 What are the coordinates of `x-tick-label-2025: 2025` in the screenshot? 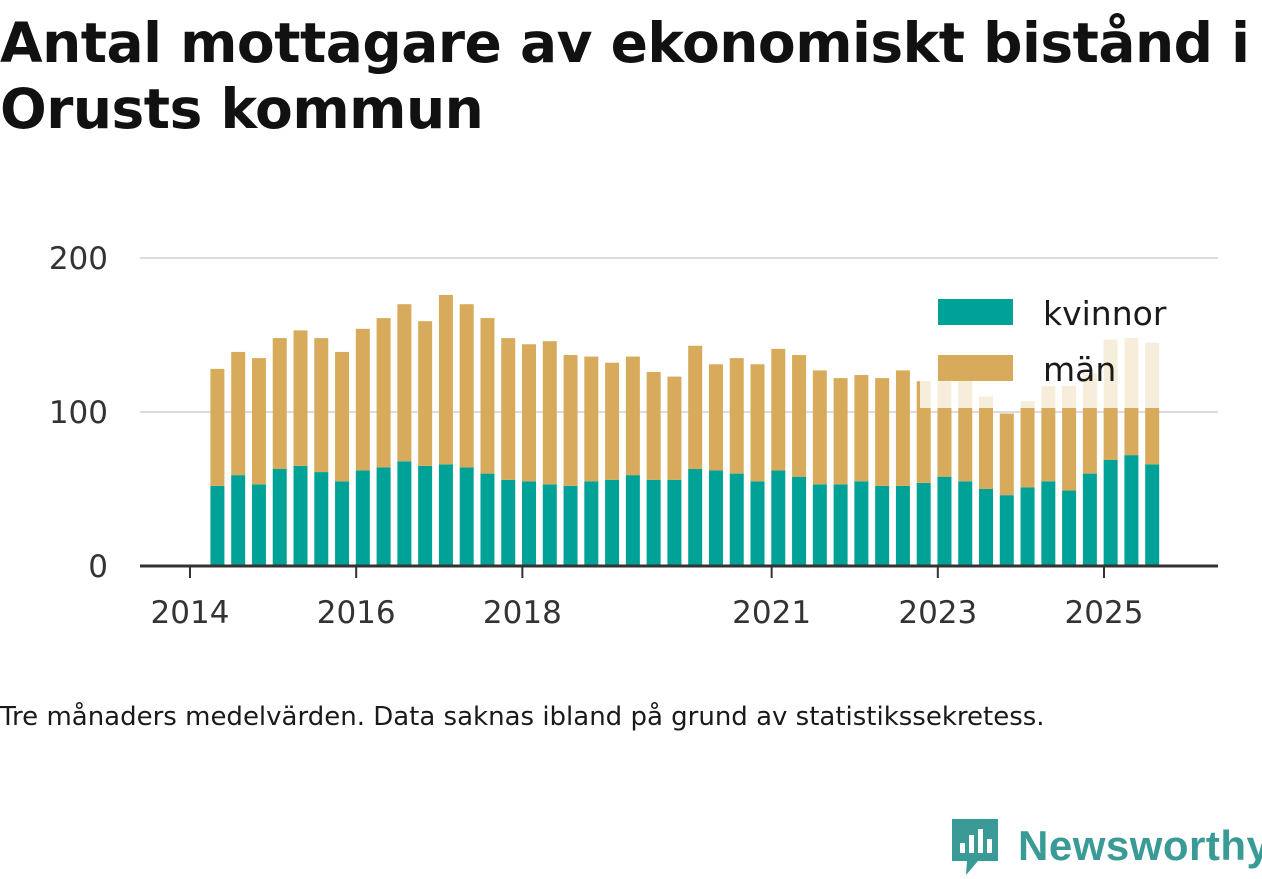 It's located at (1104, 613).